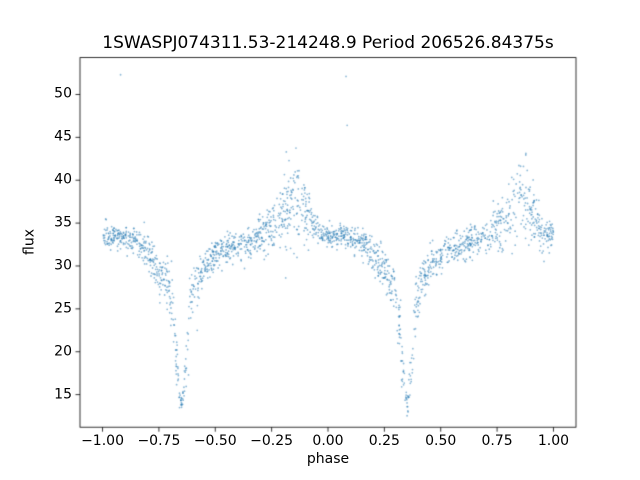 Image resolution: width=640 pixels, height=480 pixels. I want to click on y-tick-label: 25, so click(63, 308).